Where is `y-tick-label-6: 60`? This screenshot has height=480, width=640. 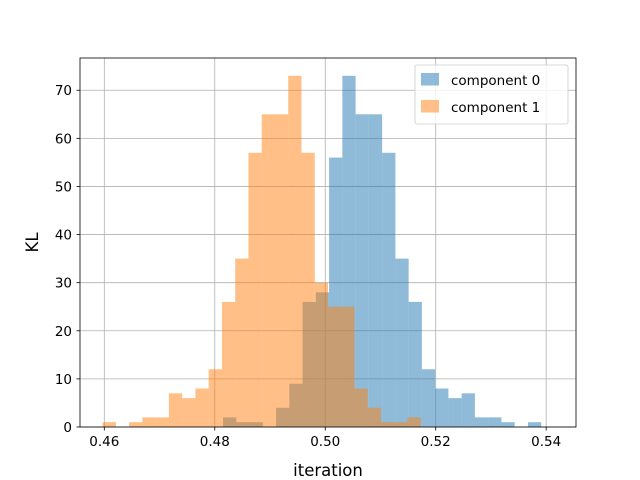 y-tick-label-6: 60 is located at coordinates (63, 139).